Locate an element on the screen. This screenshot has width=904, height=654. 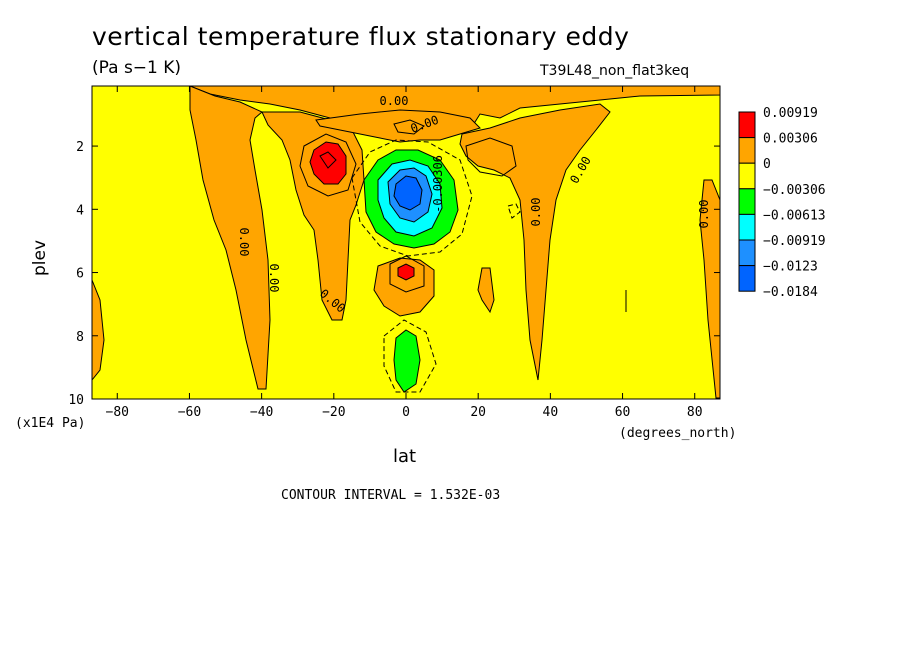
colorbar-label: 0.00919 is located at coordinates (790, 113).